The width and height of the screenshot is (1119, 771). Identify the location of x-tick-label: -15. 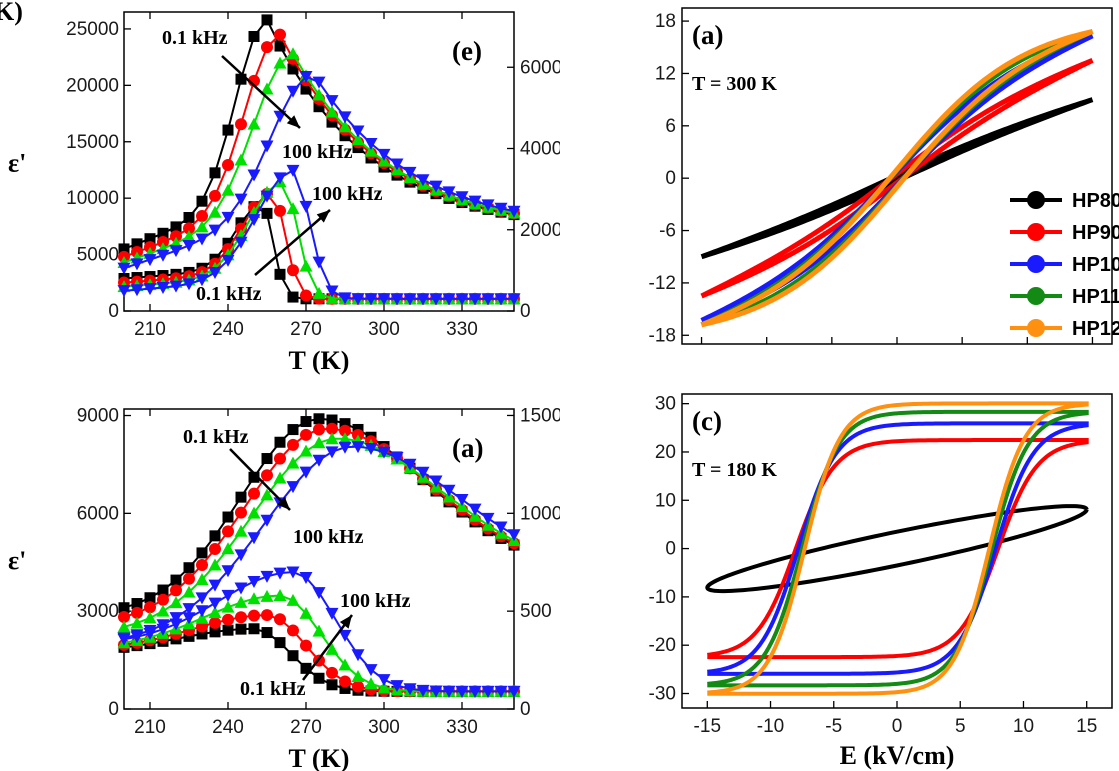
(707, 726).